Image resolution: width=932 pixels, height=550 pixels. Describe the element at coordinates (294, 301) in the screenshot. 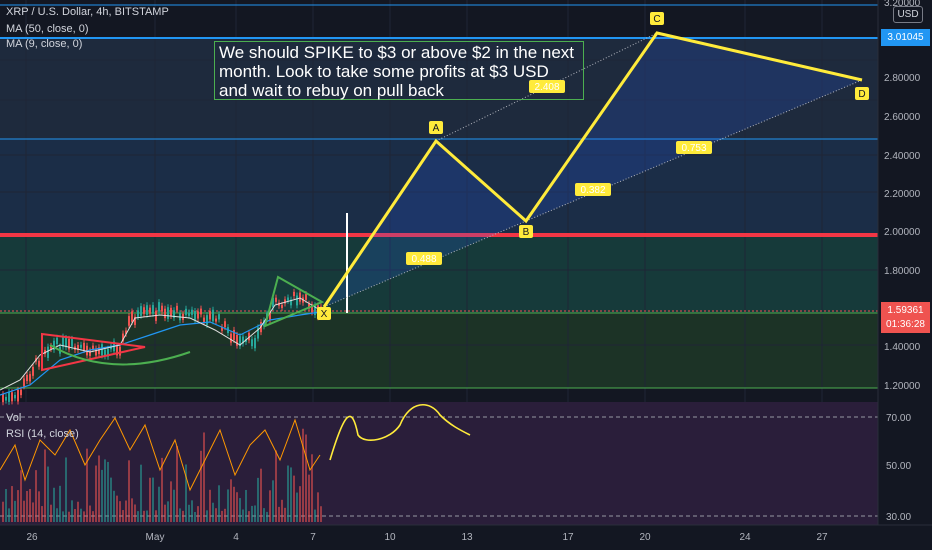

I see `green-triangle` at that location.